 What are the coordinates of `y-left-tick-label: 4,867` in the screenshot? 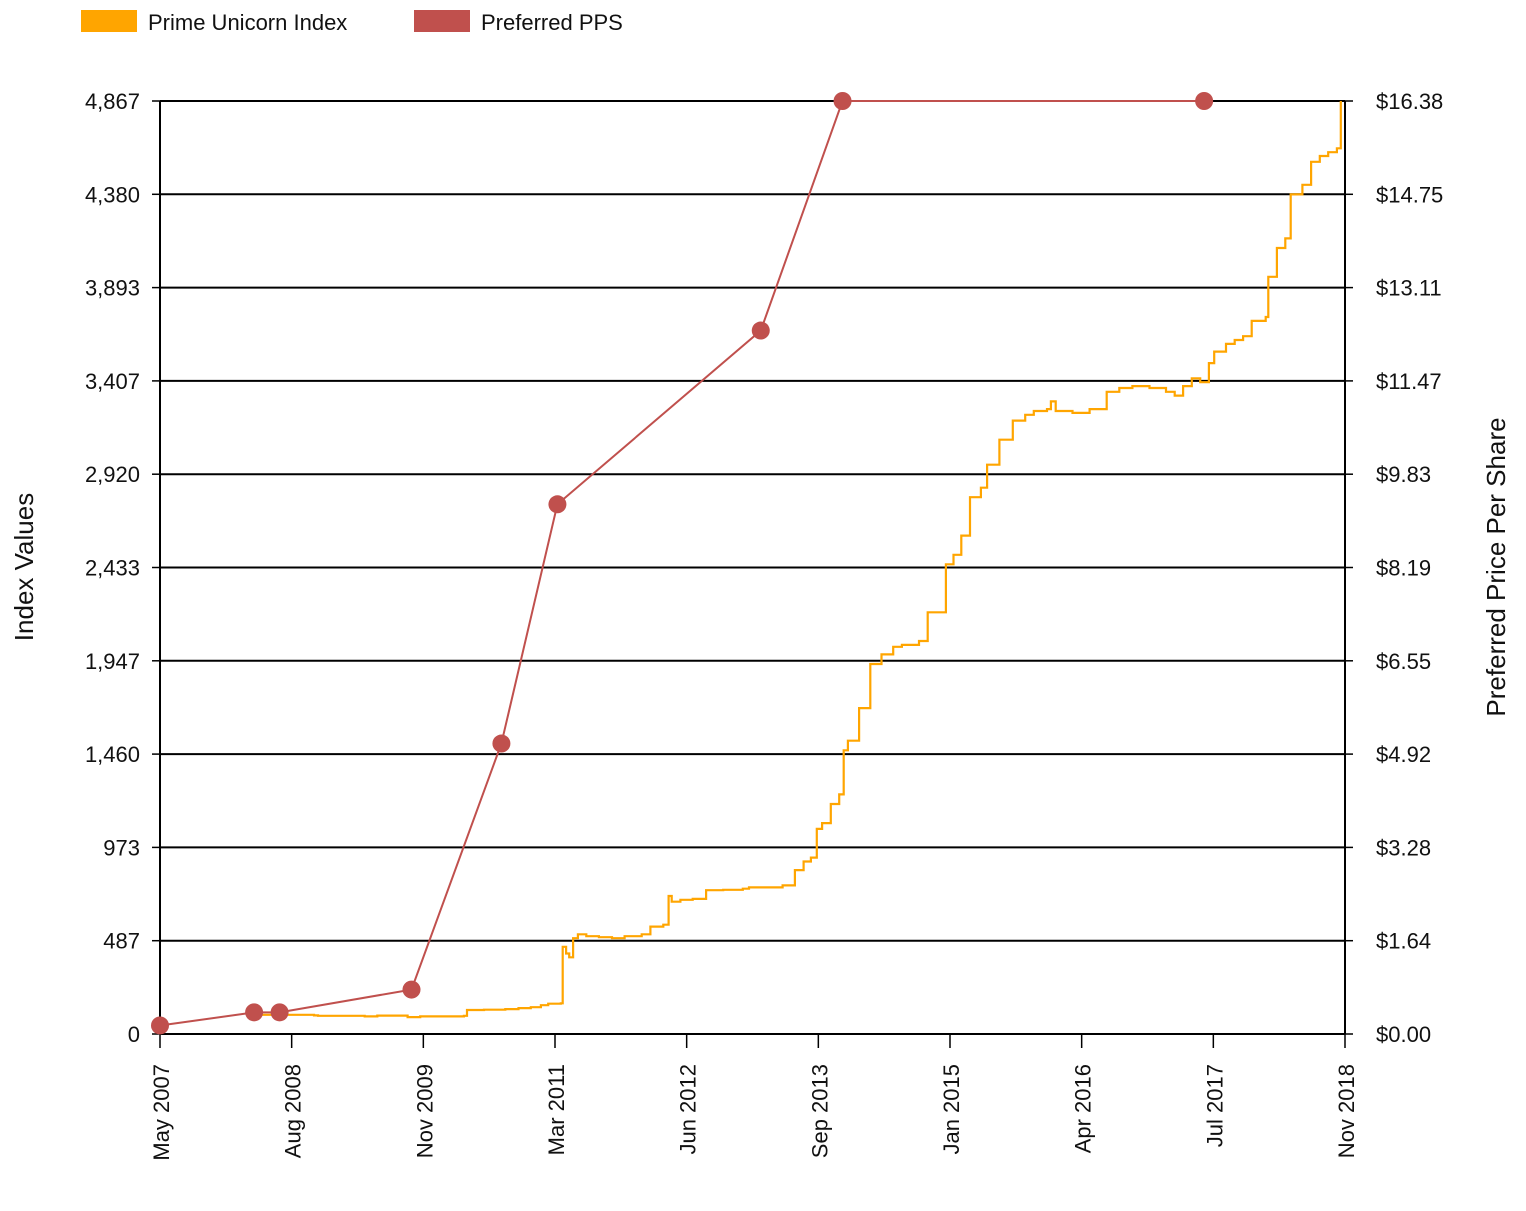 It's located at (112, 101).